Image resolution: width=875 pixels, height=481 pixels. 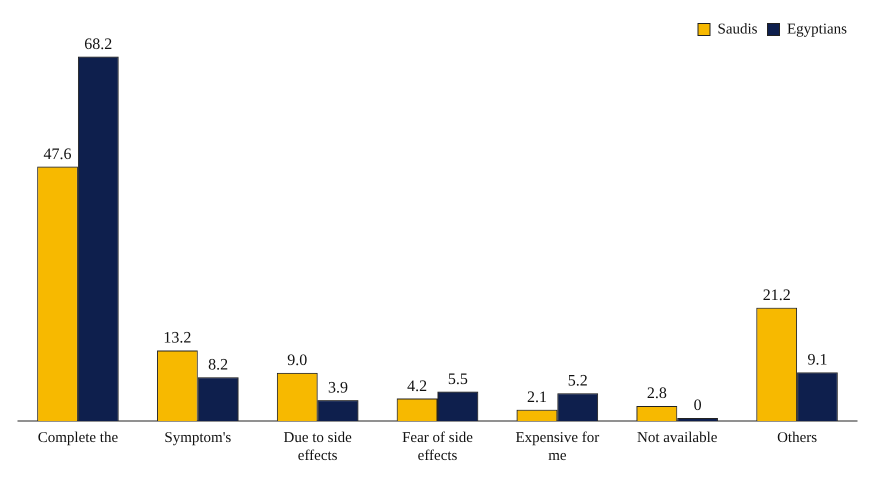 What do you see at coordinates (338, 387) in the screenshot?
I see `data-label: 3.9` at bounding box center [338, 387].